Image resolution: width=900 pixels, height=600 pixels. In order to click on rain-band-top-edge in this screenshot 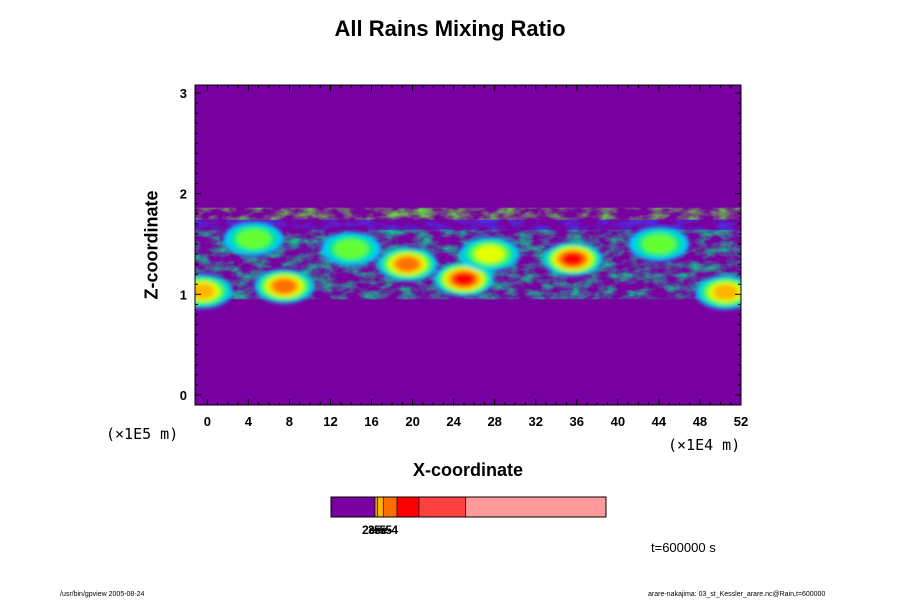, I will do `click(468, 213)`.